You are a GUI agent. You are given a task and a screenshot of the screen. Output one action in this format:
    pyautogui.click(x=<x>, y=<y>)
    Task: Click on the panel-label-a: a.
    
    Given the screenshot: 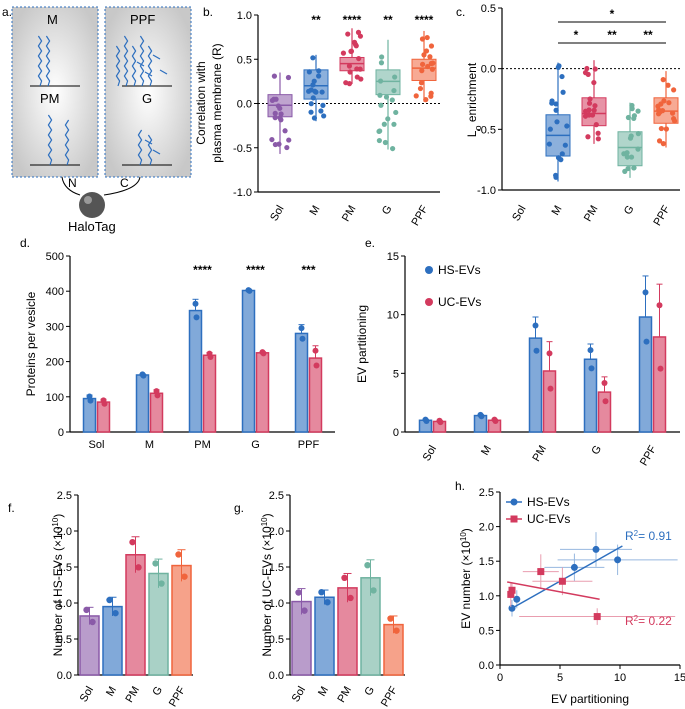 What is the action you would take?
    pyautogui.click(x=7, y=12)
    